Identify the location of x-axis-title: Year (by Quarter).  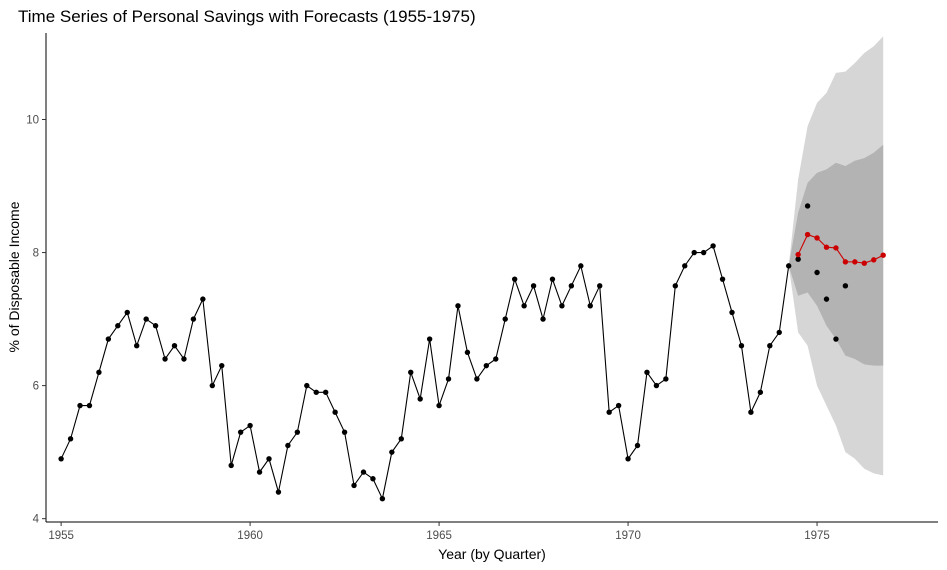
(492, 554).